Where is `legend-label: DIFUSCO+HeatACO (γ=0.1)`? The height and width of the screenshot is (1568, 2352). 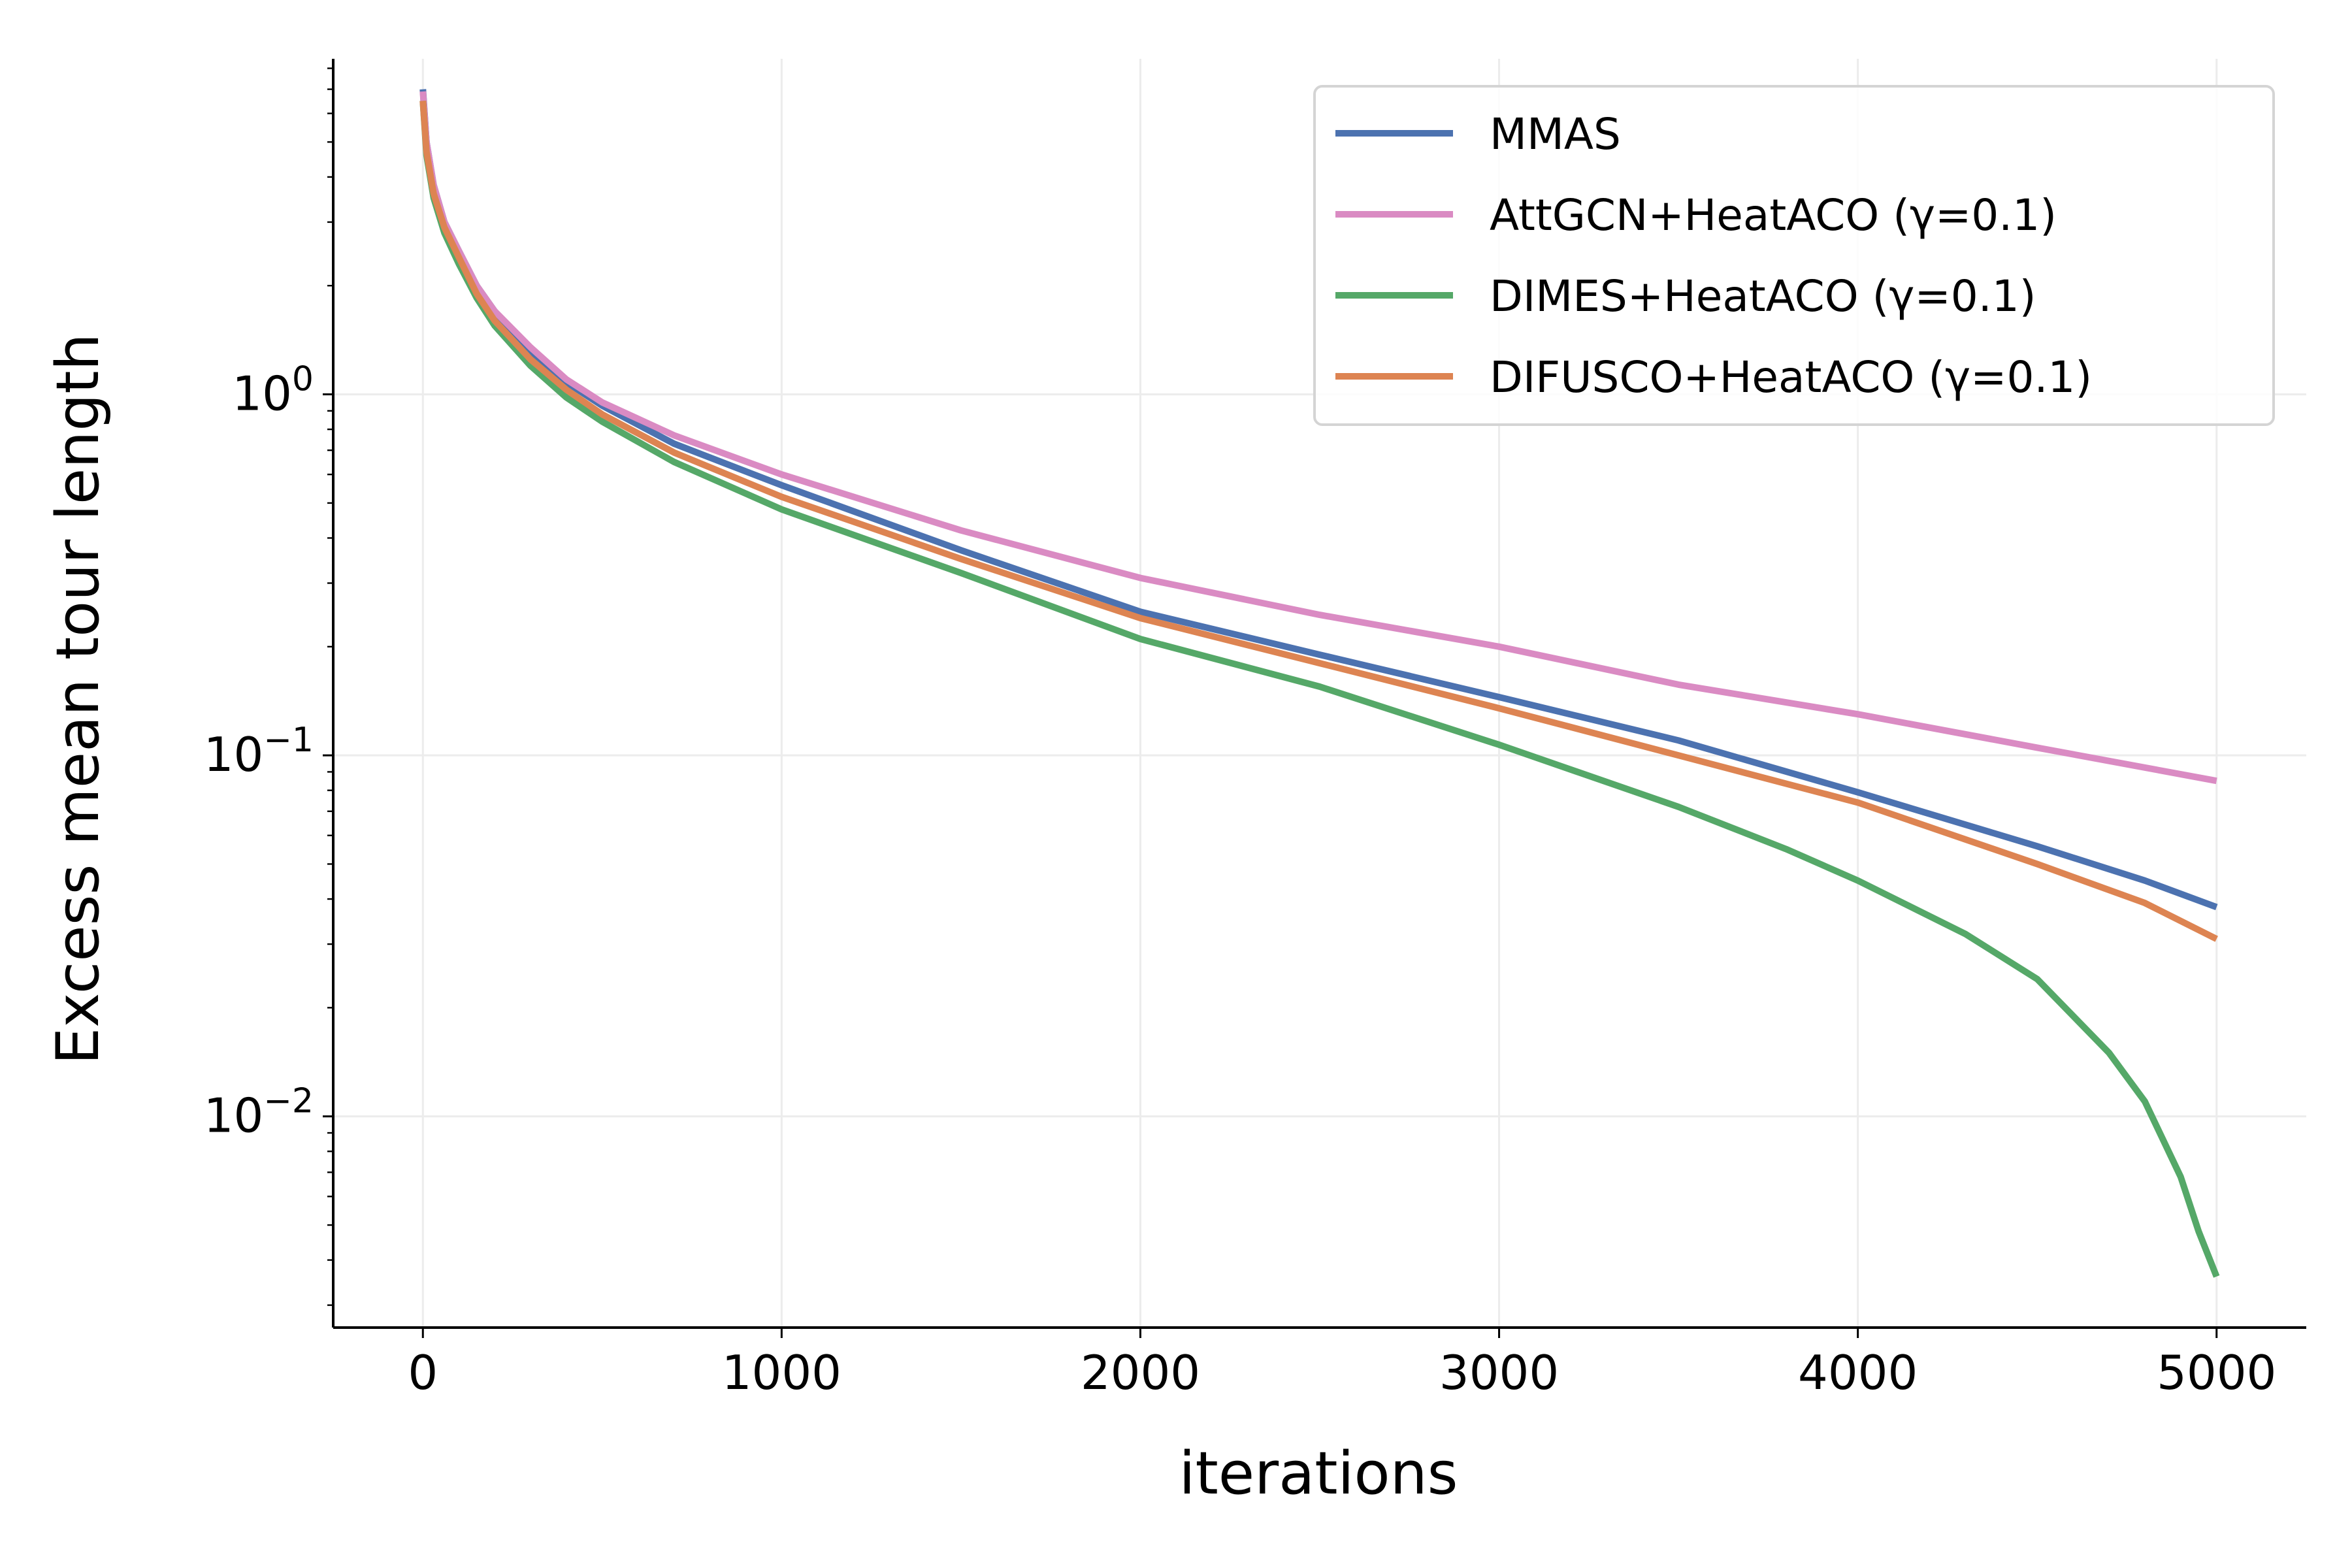
legend-label: DIFUSCO+HeatACO (γ=0.1) is located at coordinates (1791, 377).